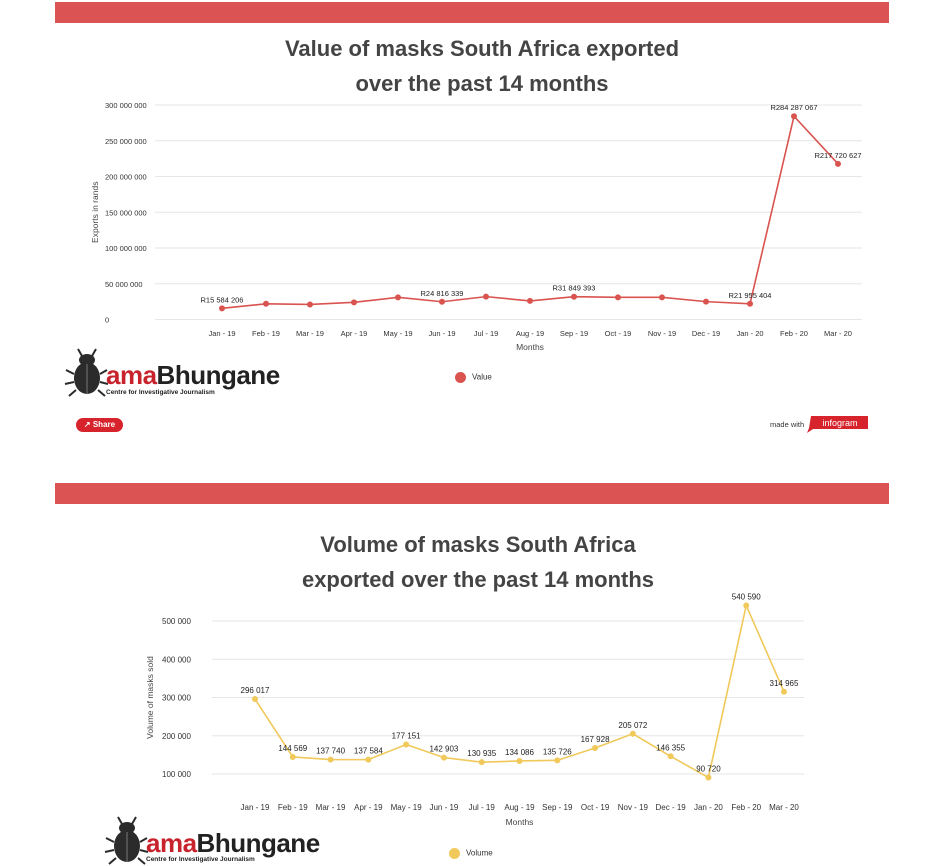 The height and width of the screenshot is (866, 949). I want to click on legend-volume: Volume, so click(471, 853).